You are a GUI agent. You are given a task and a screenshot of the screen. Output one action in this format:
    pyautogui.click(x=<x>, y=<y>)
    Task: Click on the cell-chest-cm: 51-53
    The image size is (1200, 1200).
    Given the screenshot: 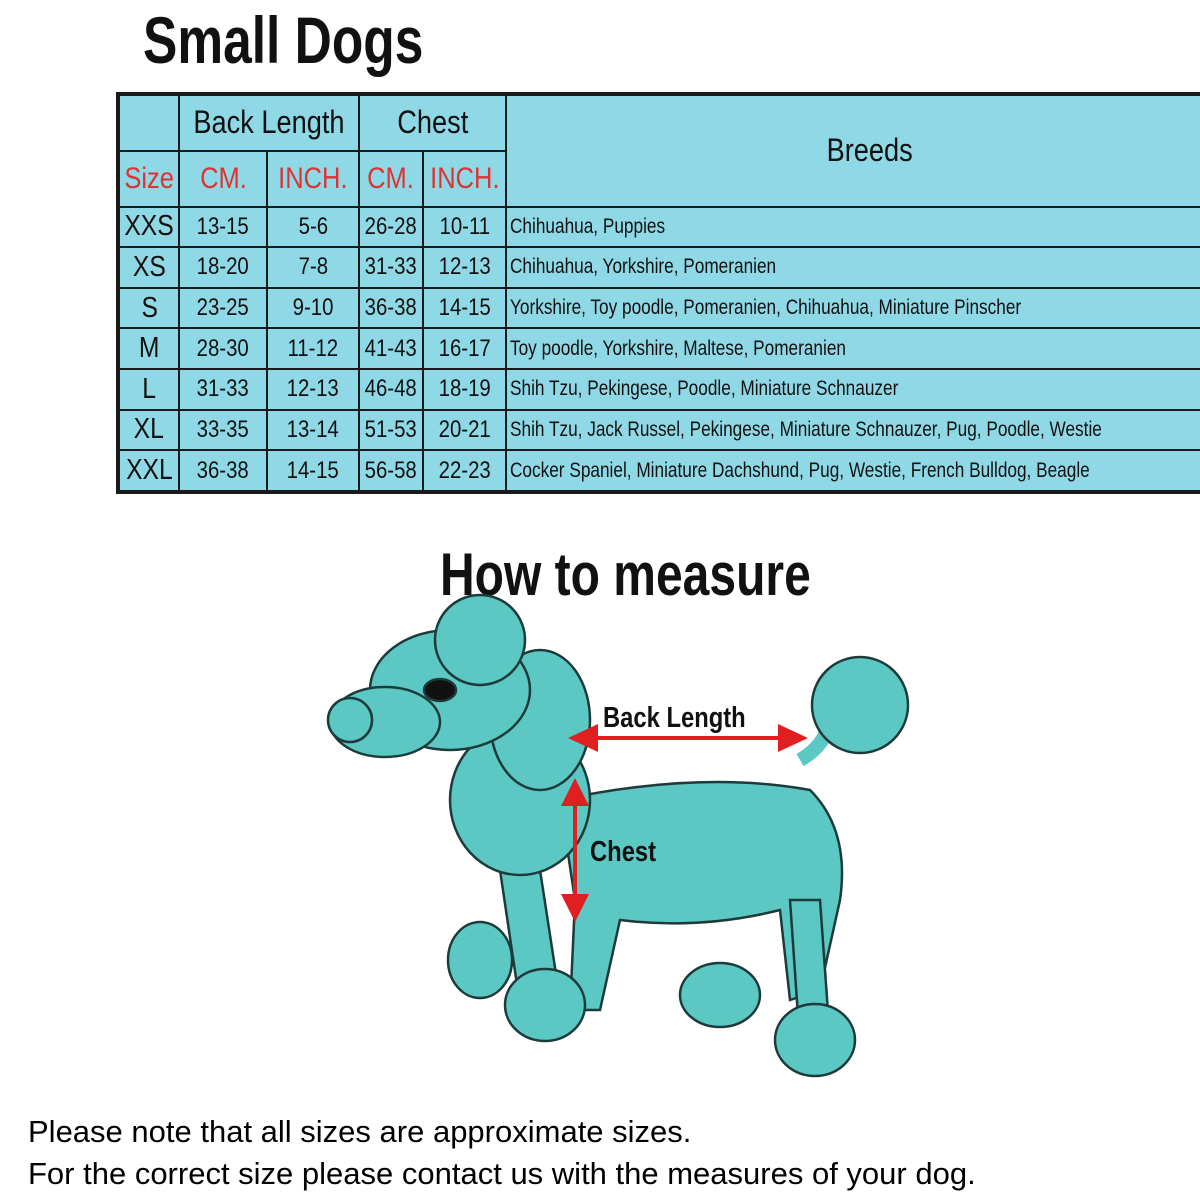 What is the action you would take?
    pyautogui.click(x=391, y=430)
    